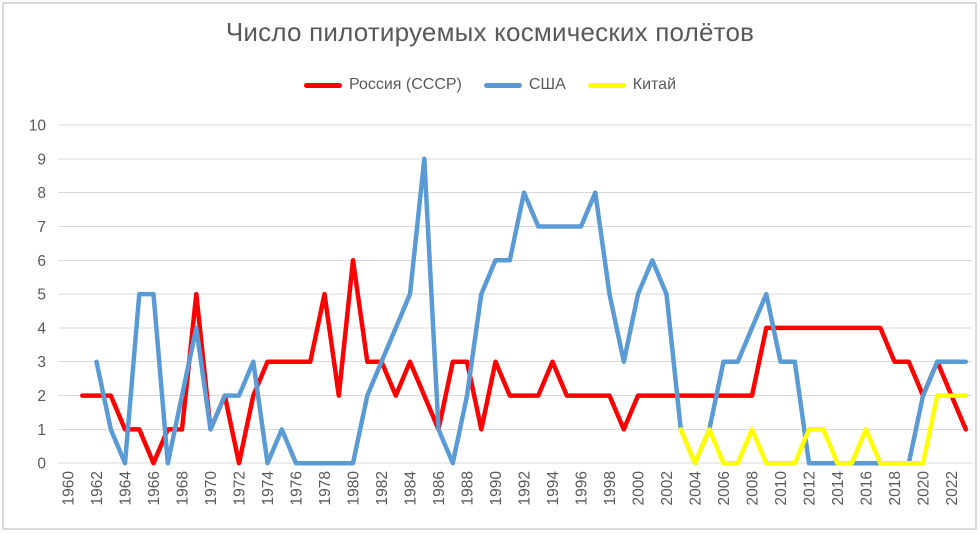  What do you see at coordinates (38, 126) in the screenshot?
I see `y-axis-label: 10` at bounding box center [38, 126].